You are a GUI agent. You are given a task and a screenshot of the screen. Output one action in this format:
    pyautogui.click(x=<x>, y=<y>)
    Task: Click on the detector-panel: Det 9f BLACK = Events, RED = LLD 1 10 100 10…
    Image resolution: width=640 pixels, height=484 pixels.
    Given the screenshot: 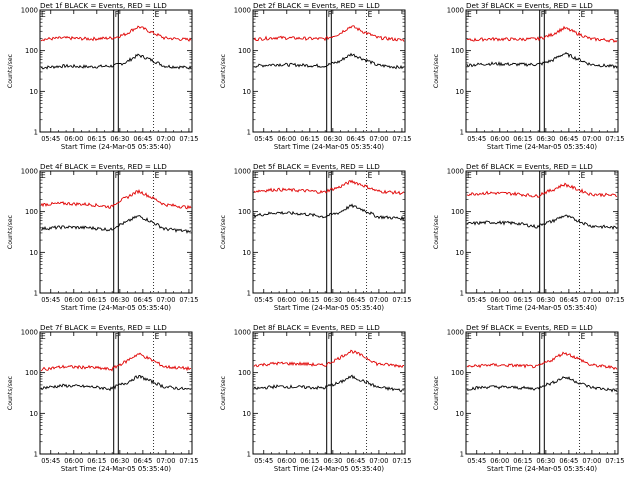 What is the action you would take?
    pyautogui.click(x=528, y=398)
    